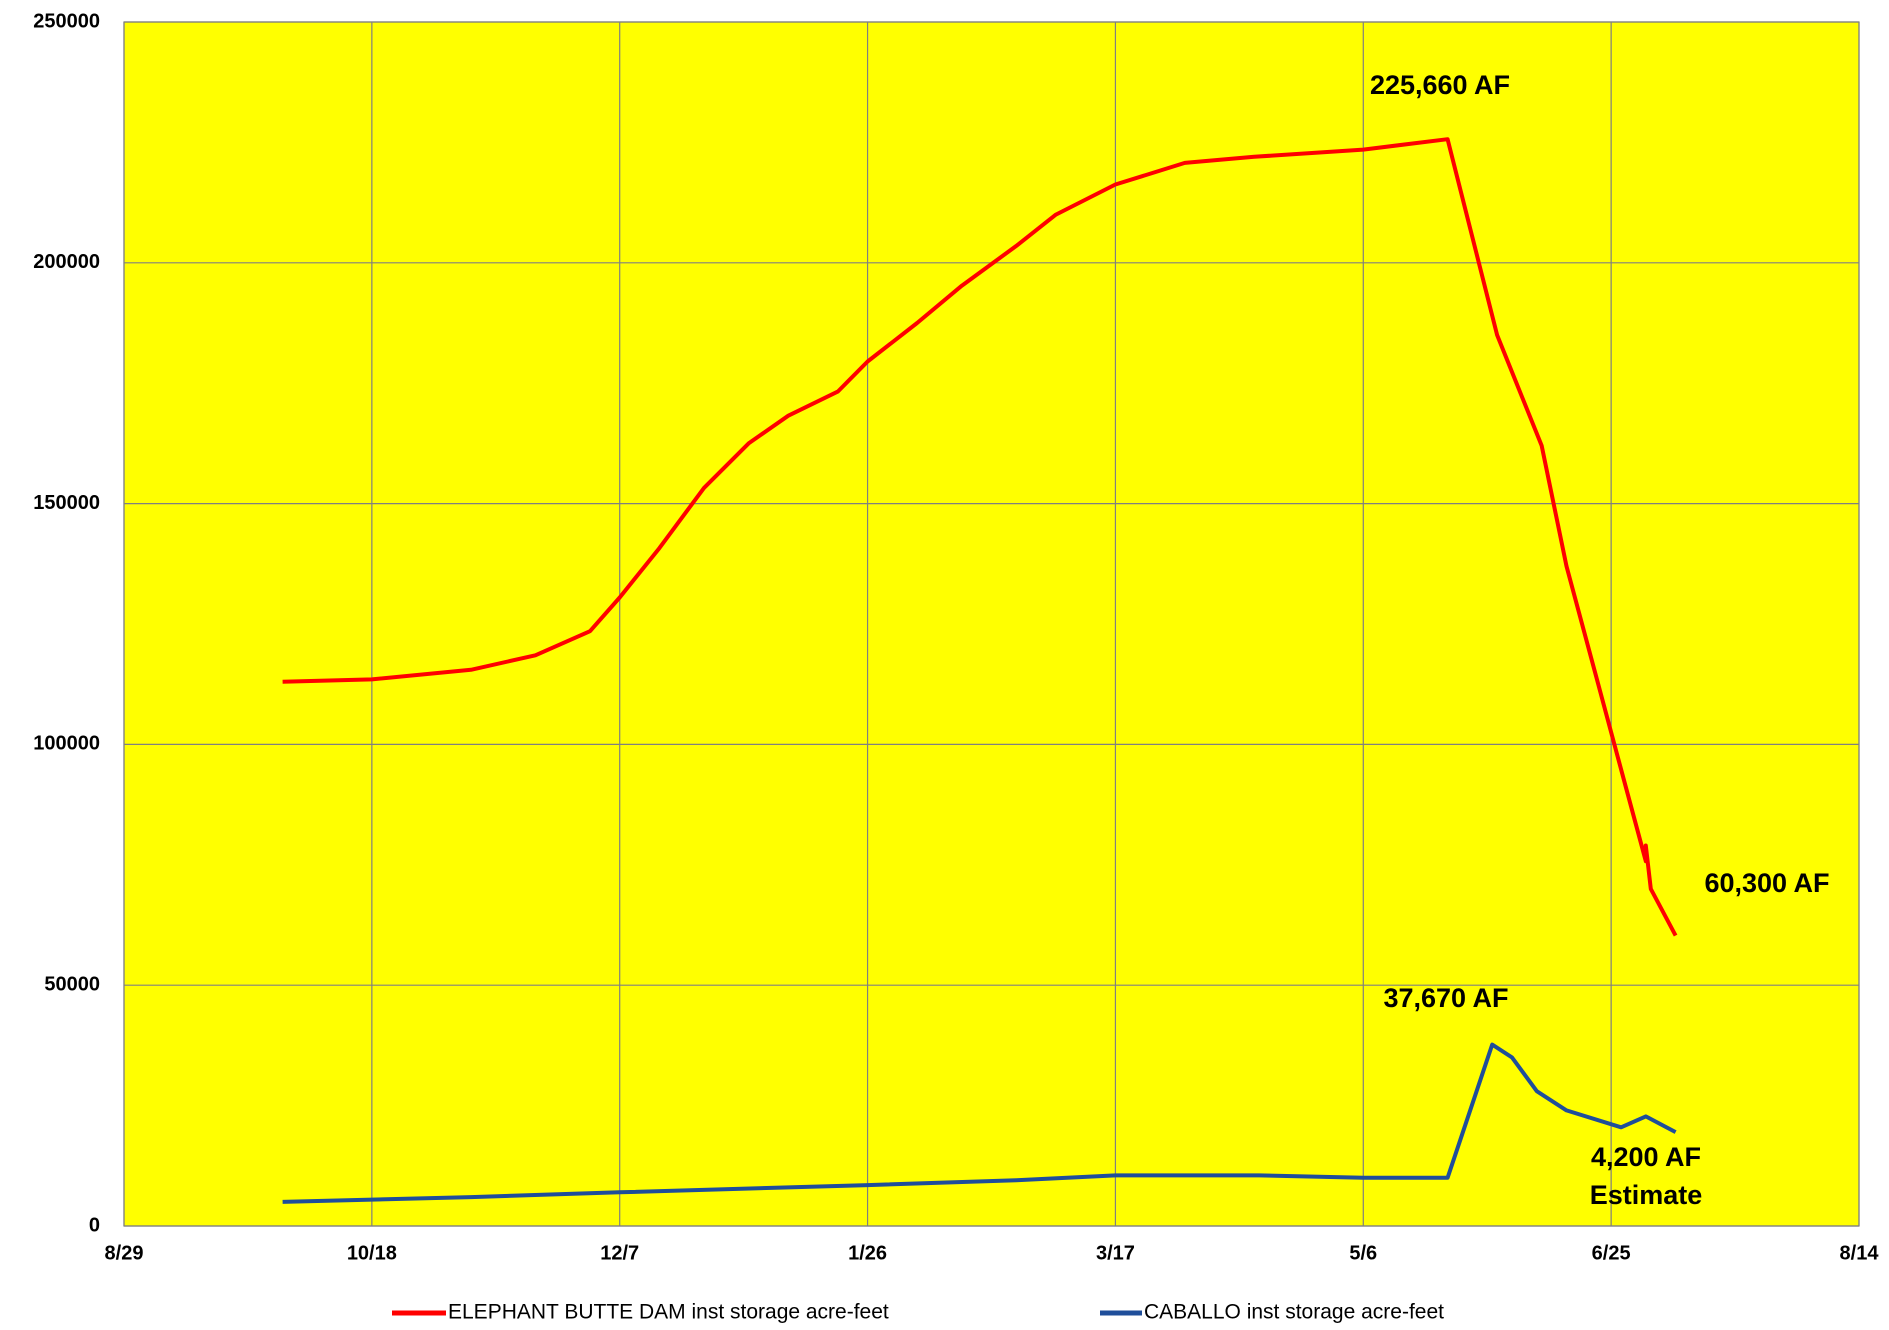  Describe the element at coordinates (72, 984) in the screenshot. I see `y-tick-label: 50000` at that location.